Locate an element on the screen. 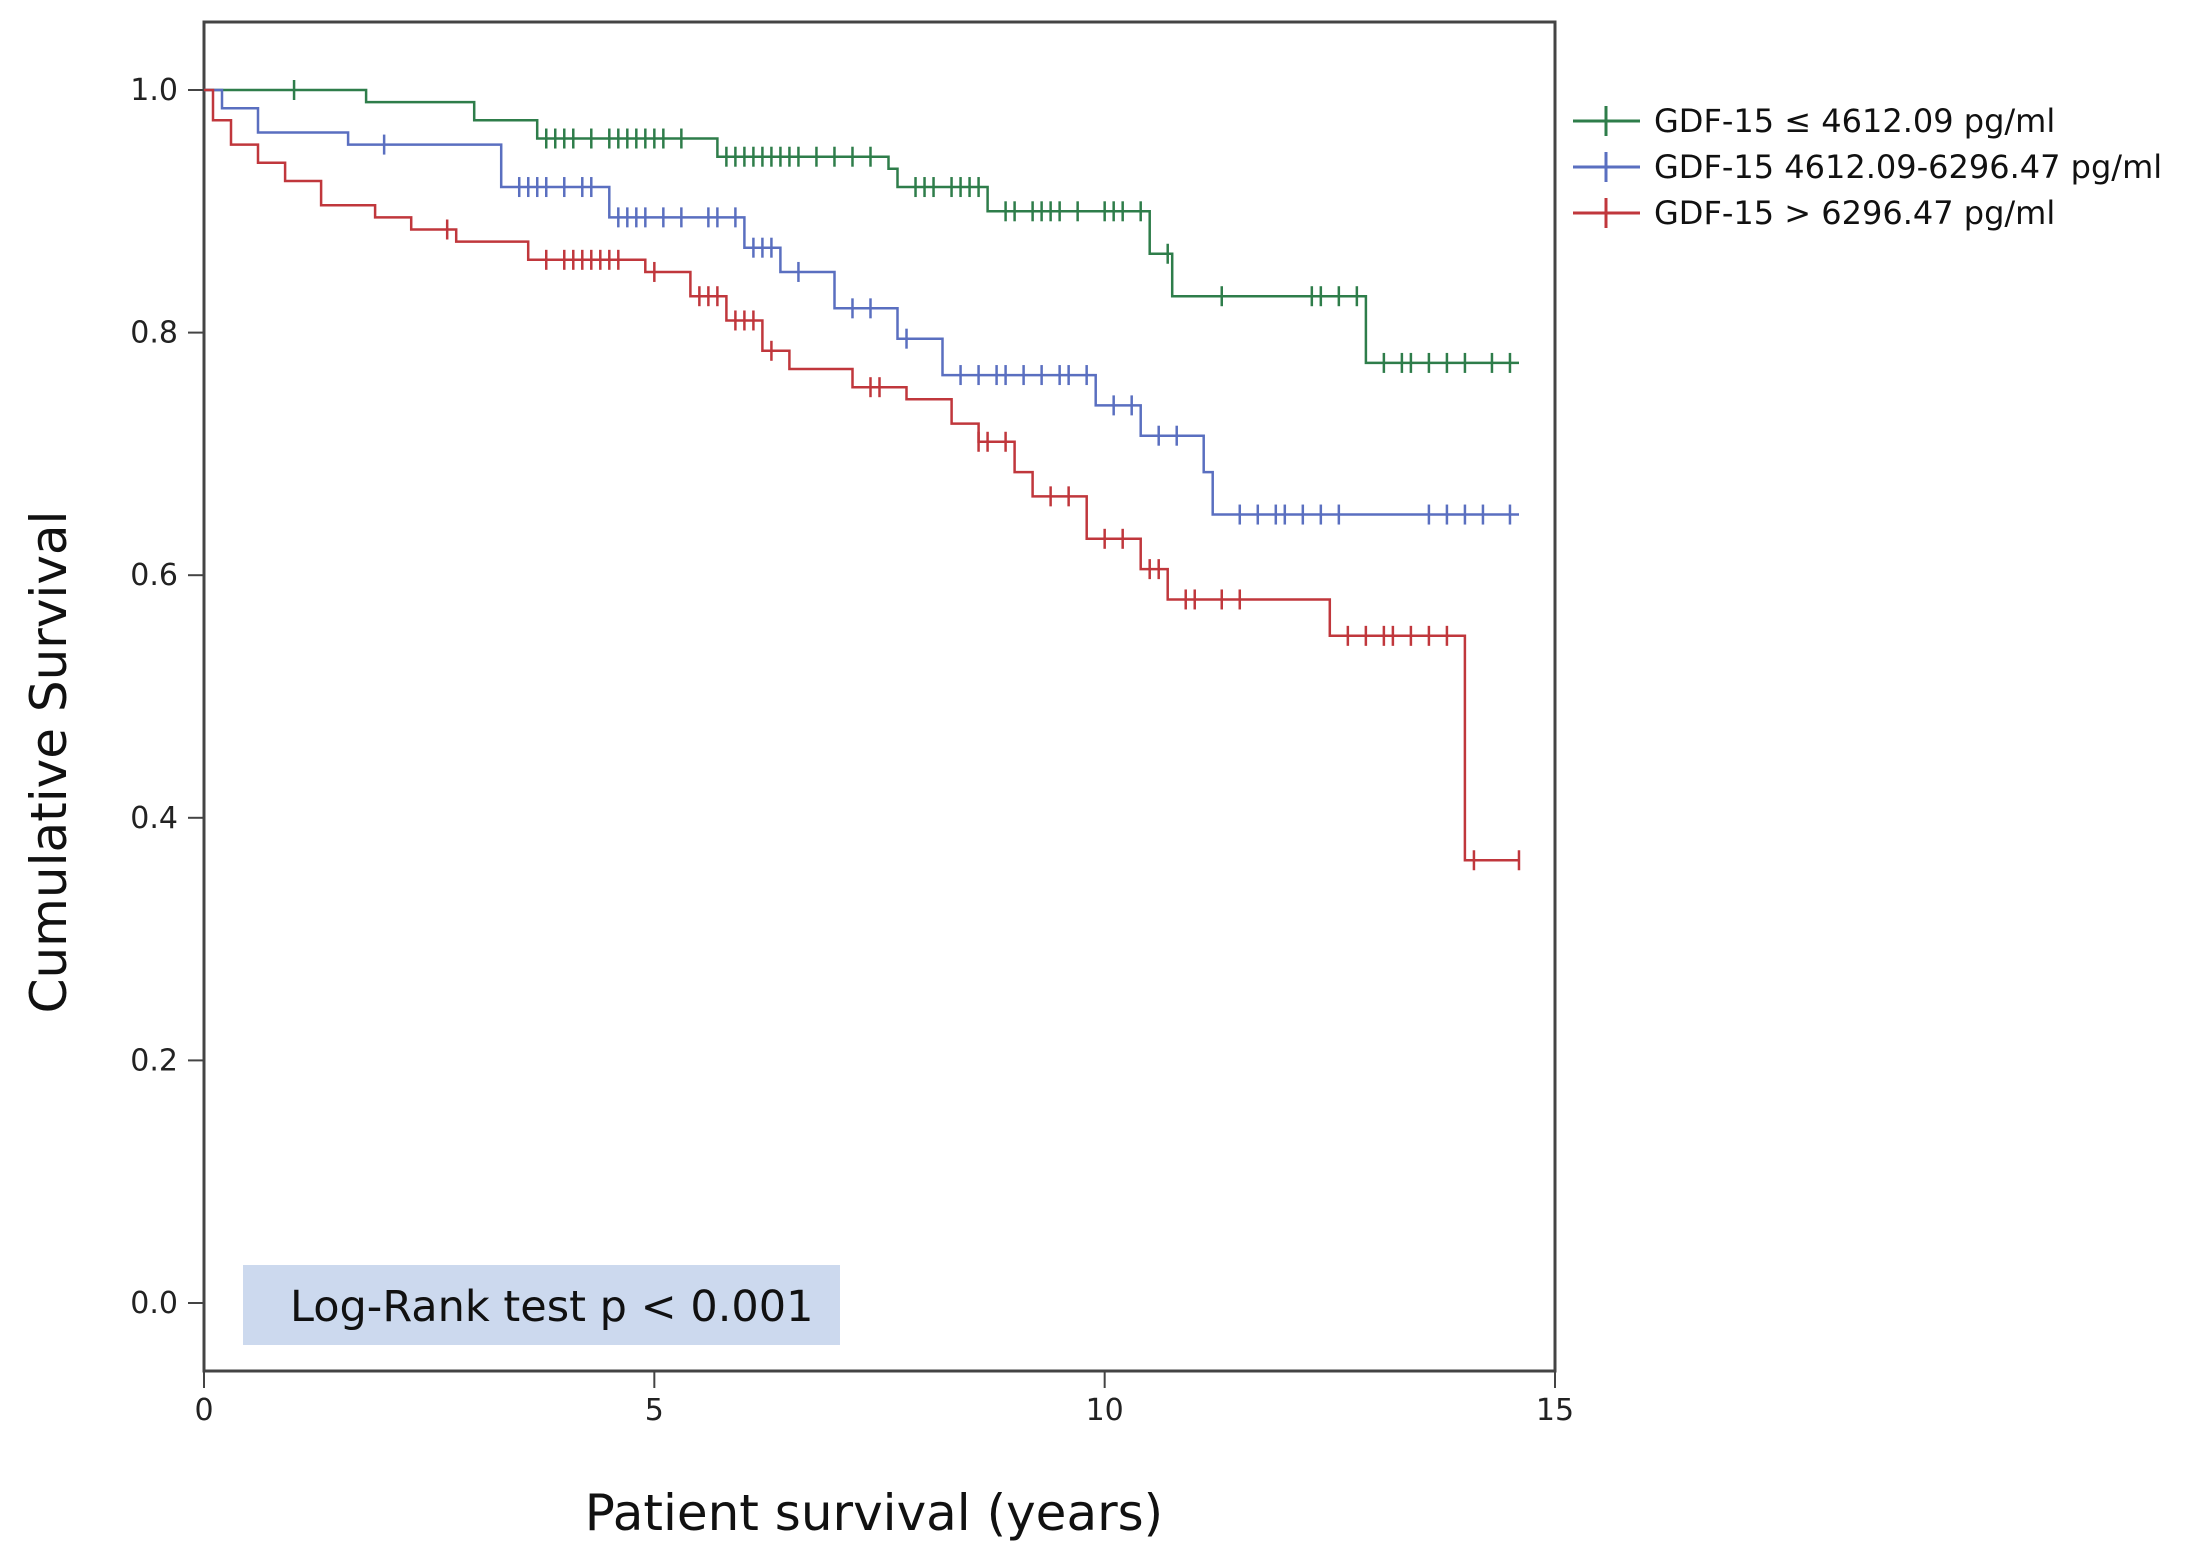 This screenshot has width=2188, height=1563. x-tick-label: 10 is located at coordinates (1105, 1410).